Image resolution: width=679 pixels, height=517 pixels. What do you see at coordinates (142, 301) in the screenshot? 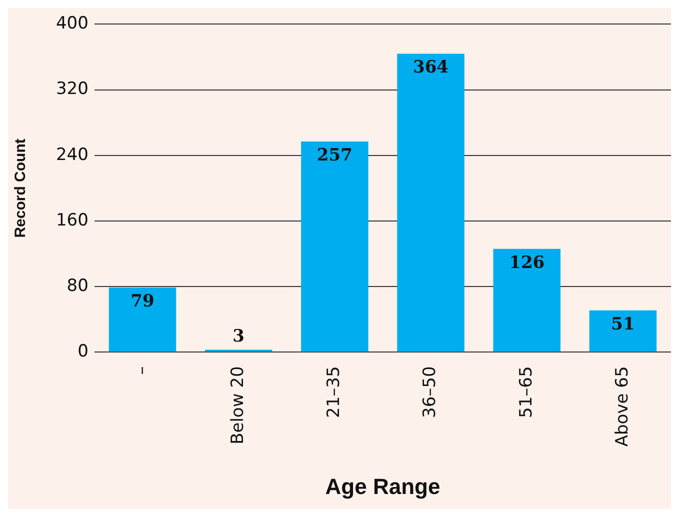
I see `data-label: 79` at bounding box center [142, 301].